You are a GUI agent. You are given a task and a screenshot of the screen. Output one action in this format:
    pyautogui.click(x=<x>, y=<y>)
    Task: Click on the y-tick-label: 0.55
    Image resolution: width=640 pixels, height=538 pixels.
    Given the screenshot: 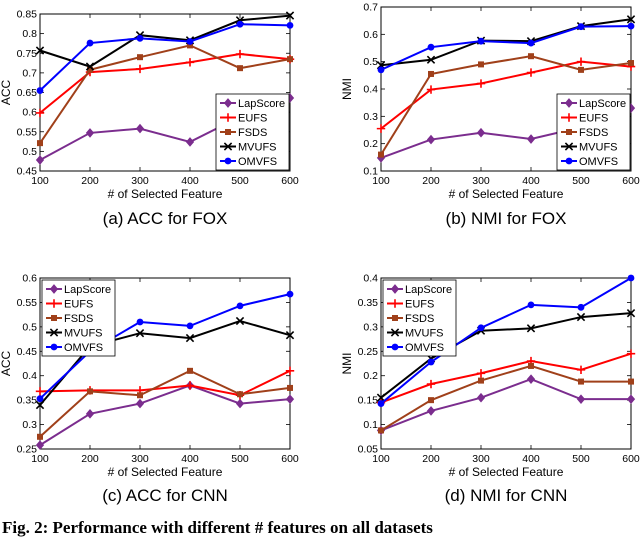 What is the action you would take?
    pyautogui.click(x=27, y=132)
    